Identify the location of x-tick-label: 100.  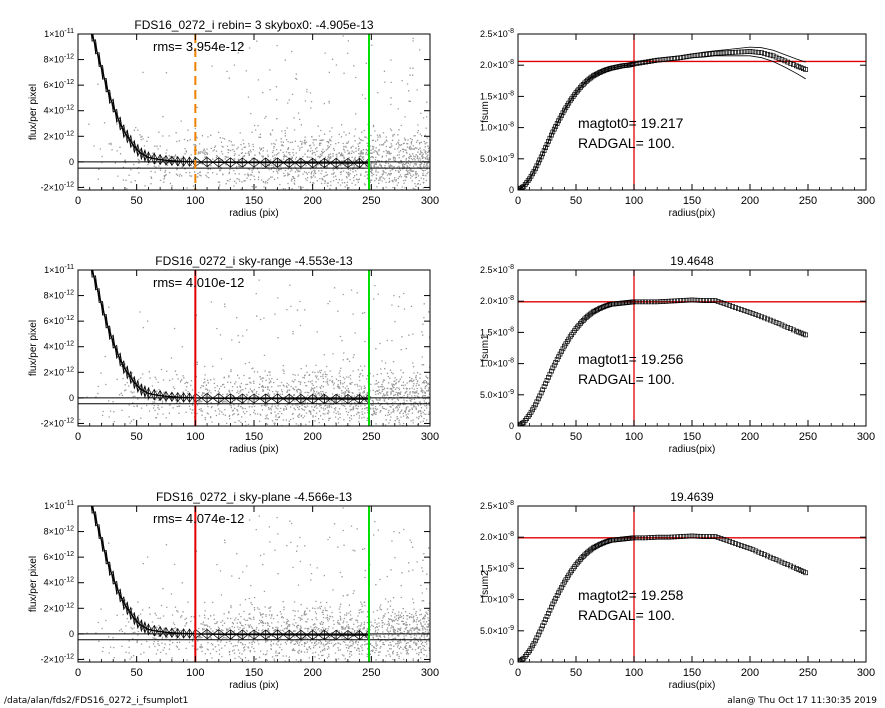
(634, 673).